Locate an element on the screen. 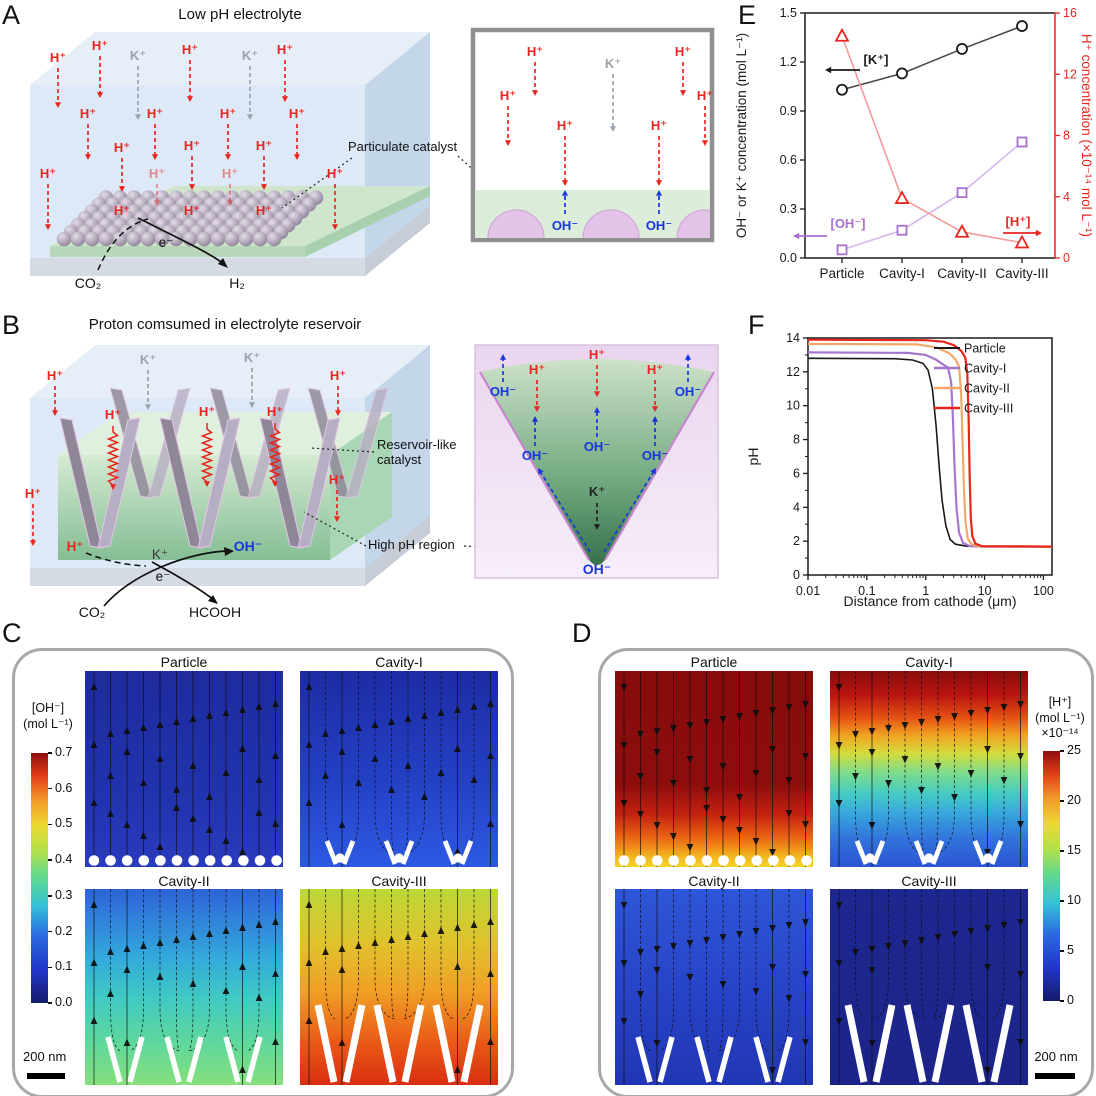 The width and height of the screenshot is (1096, 1096). tick-label: 0.3 is located at coordinates (788, 209).